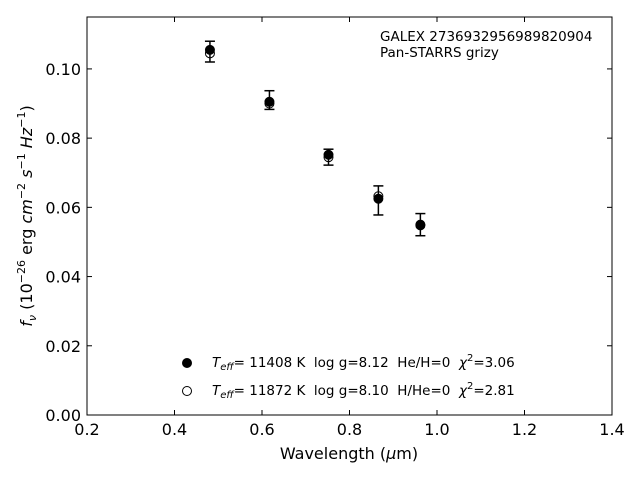 The image size is (640, 480). Describe the element at coordinates (382, 391) in the screenshot. I see `legend-params-2: log g=8.10 H/He=0` at that location.